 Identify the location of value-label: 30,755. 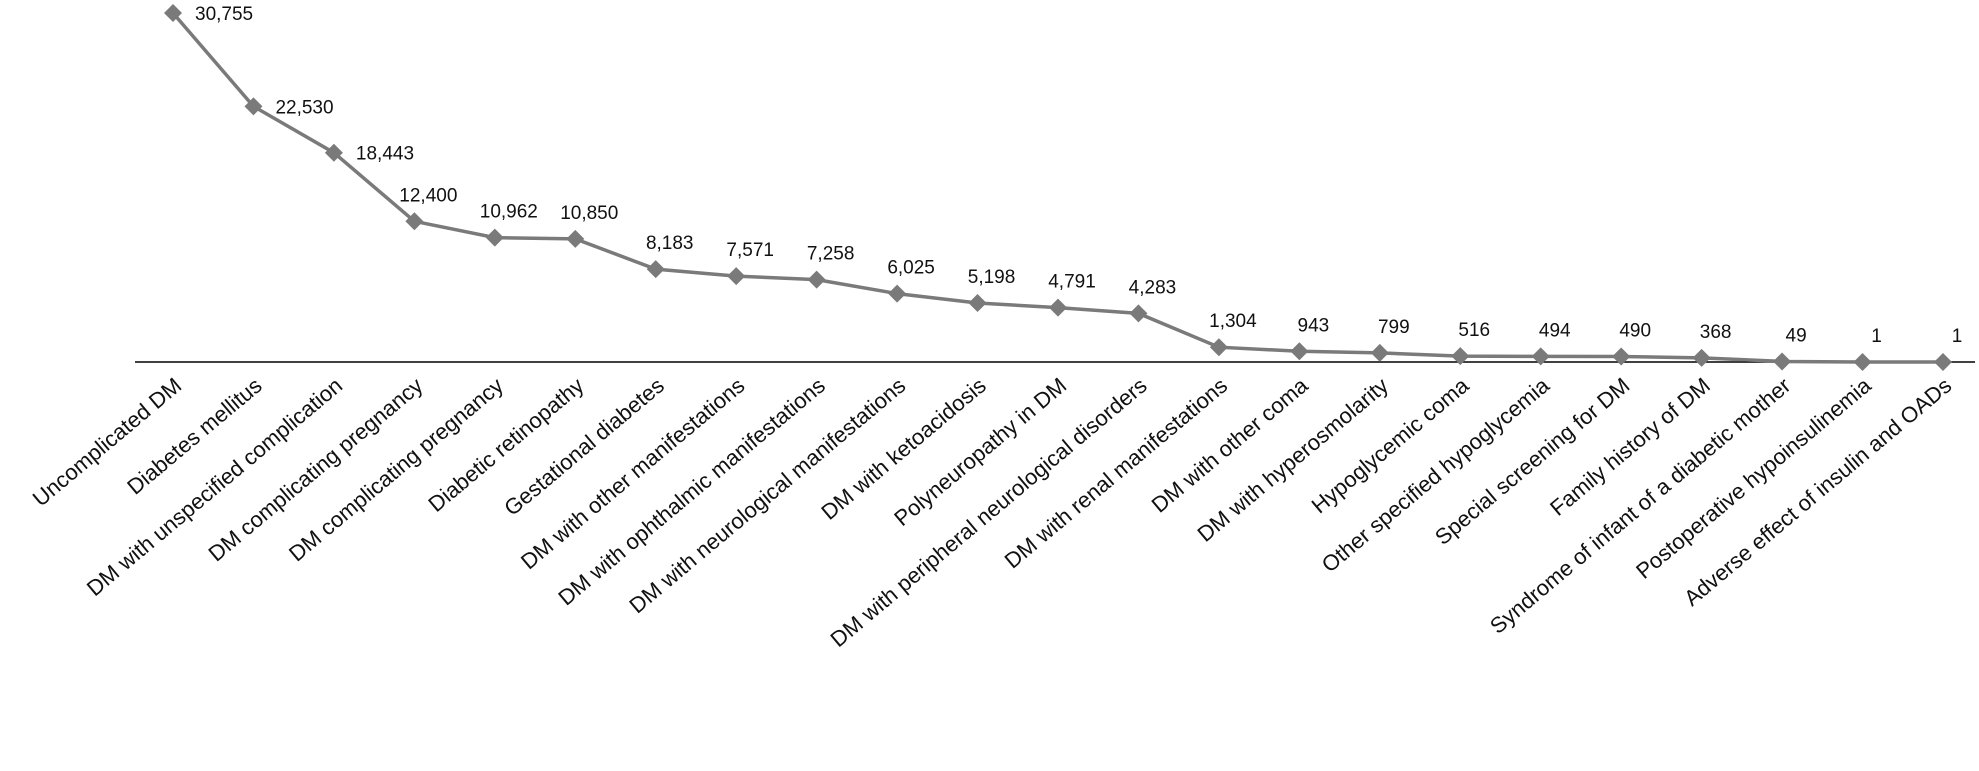
(224, 14).